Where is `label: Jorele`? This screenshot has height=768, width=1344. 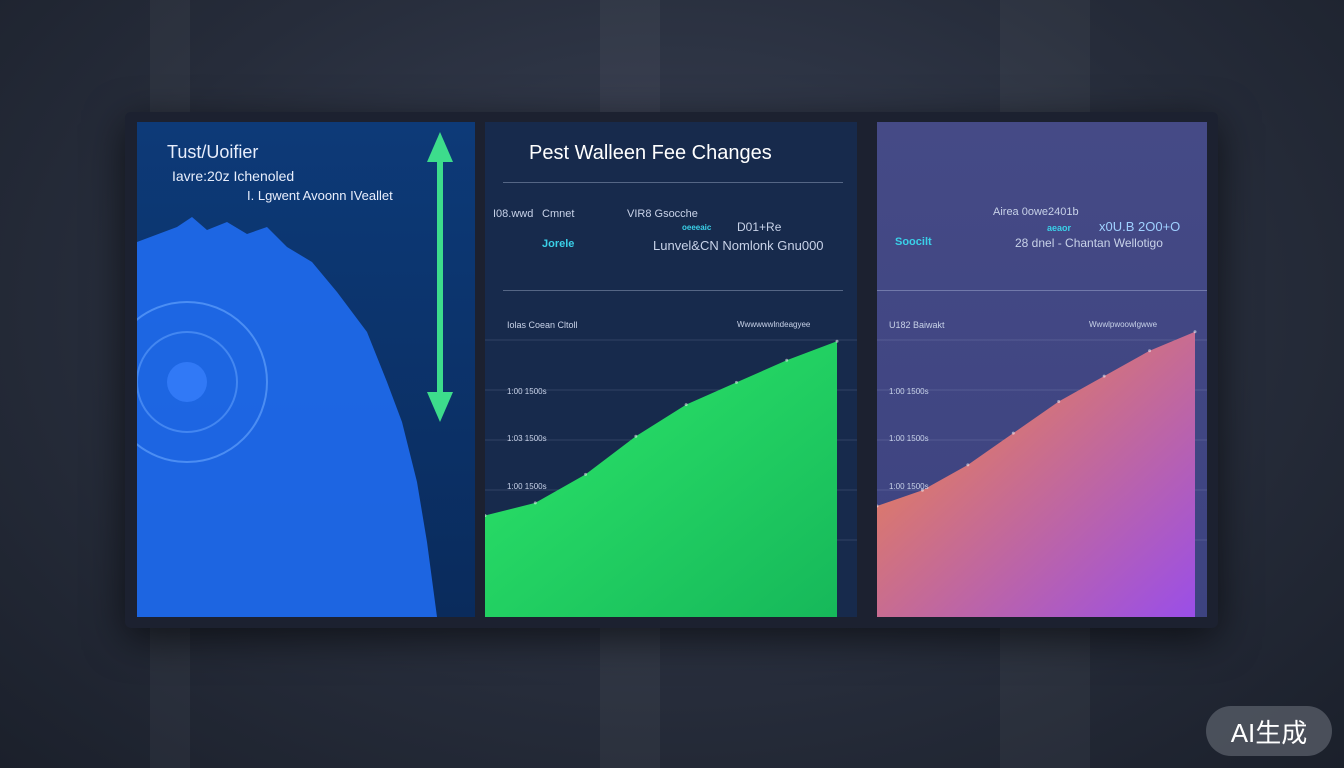 label: Jorele is located at coordinates (558, 244).